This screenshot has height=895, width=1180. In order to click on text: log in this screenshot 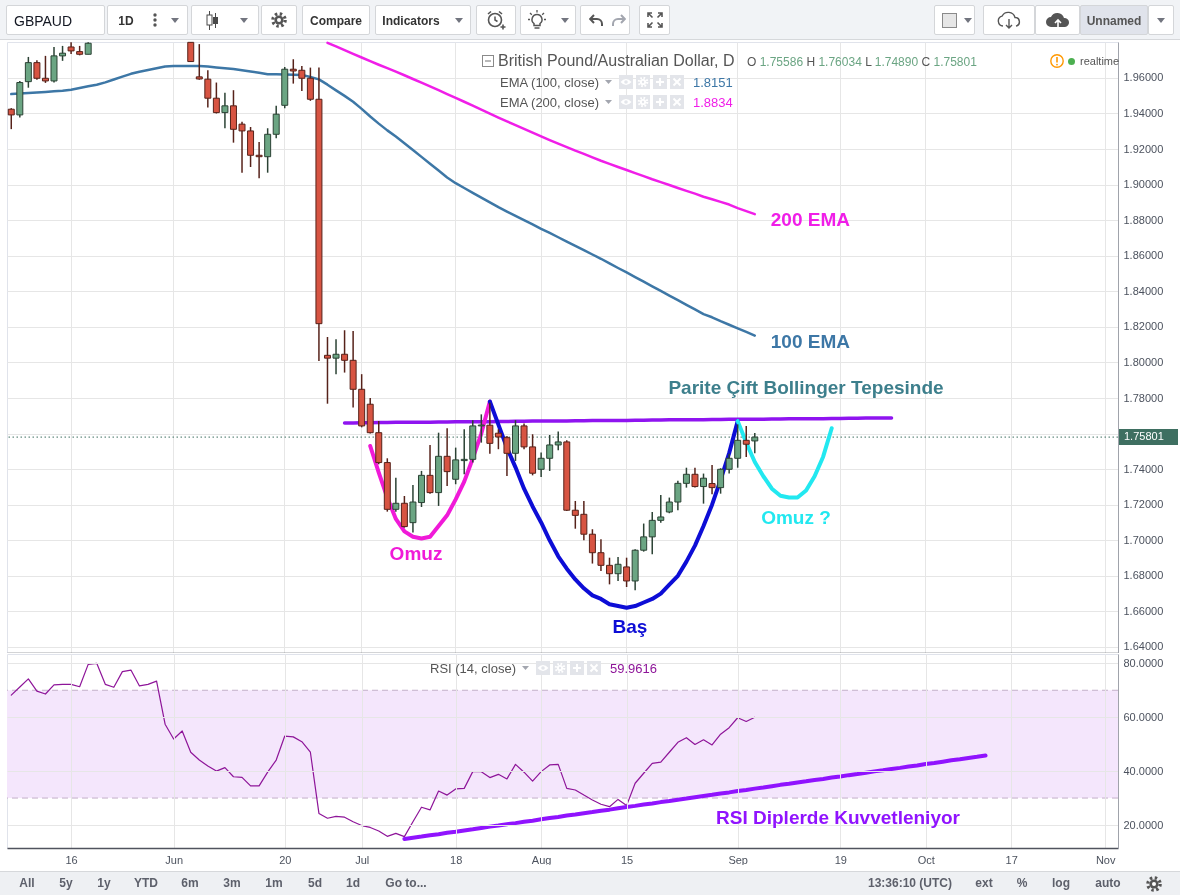, I will do `click(1061, 883)`.